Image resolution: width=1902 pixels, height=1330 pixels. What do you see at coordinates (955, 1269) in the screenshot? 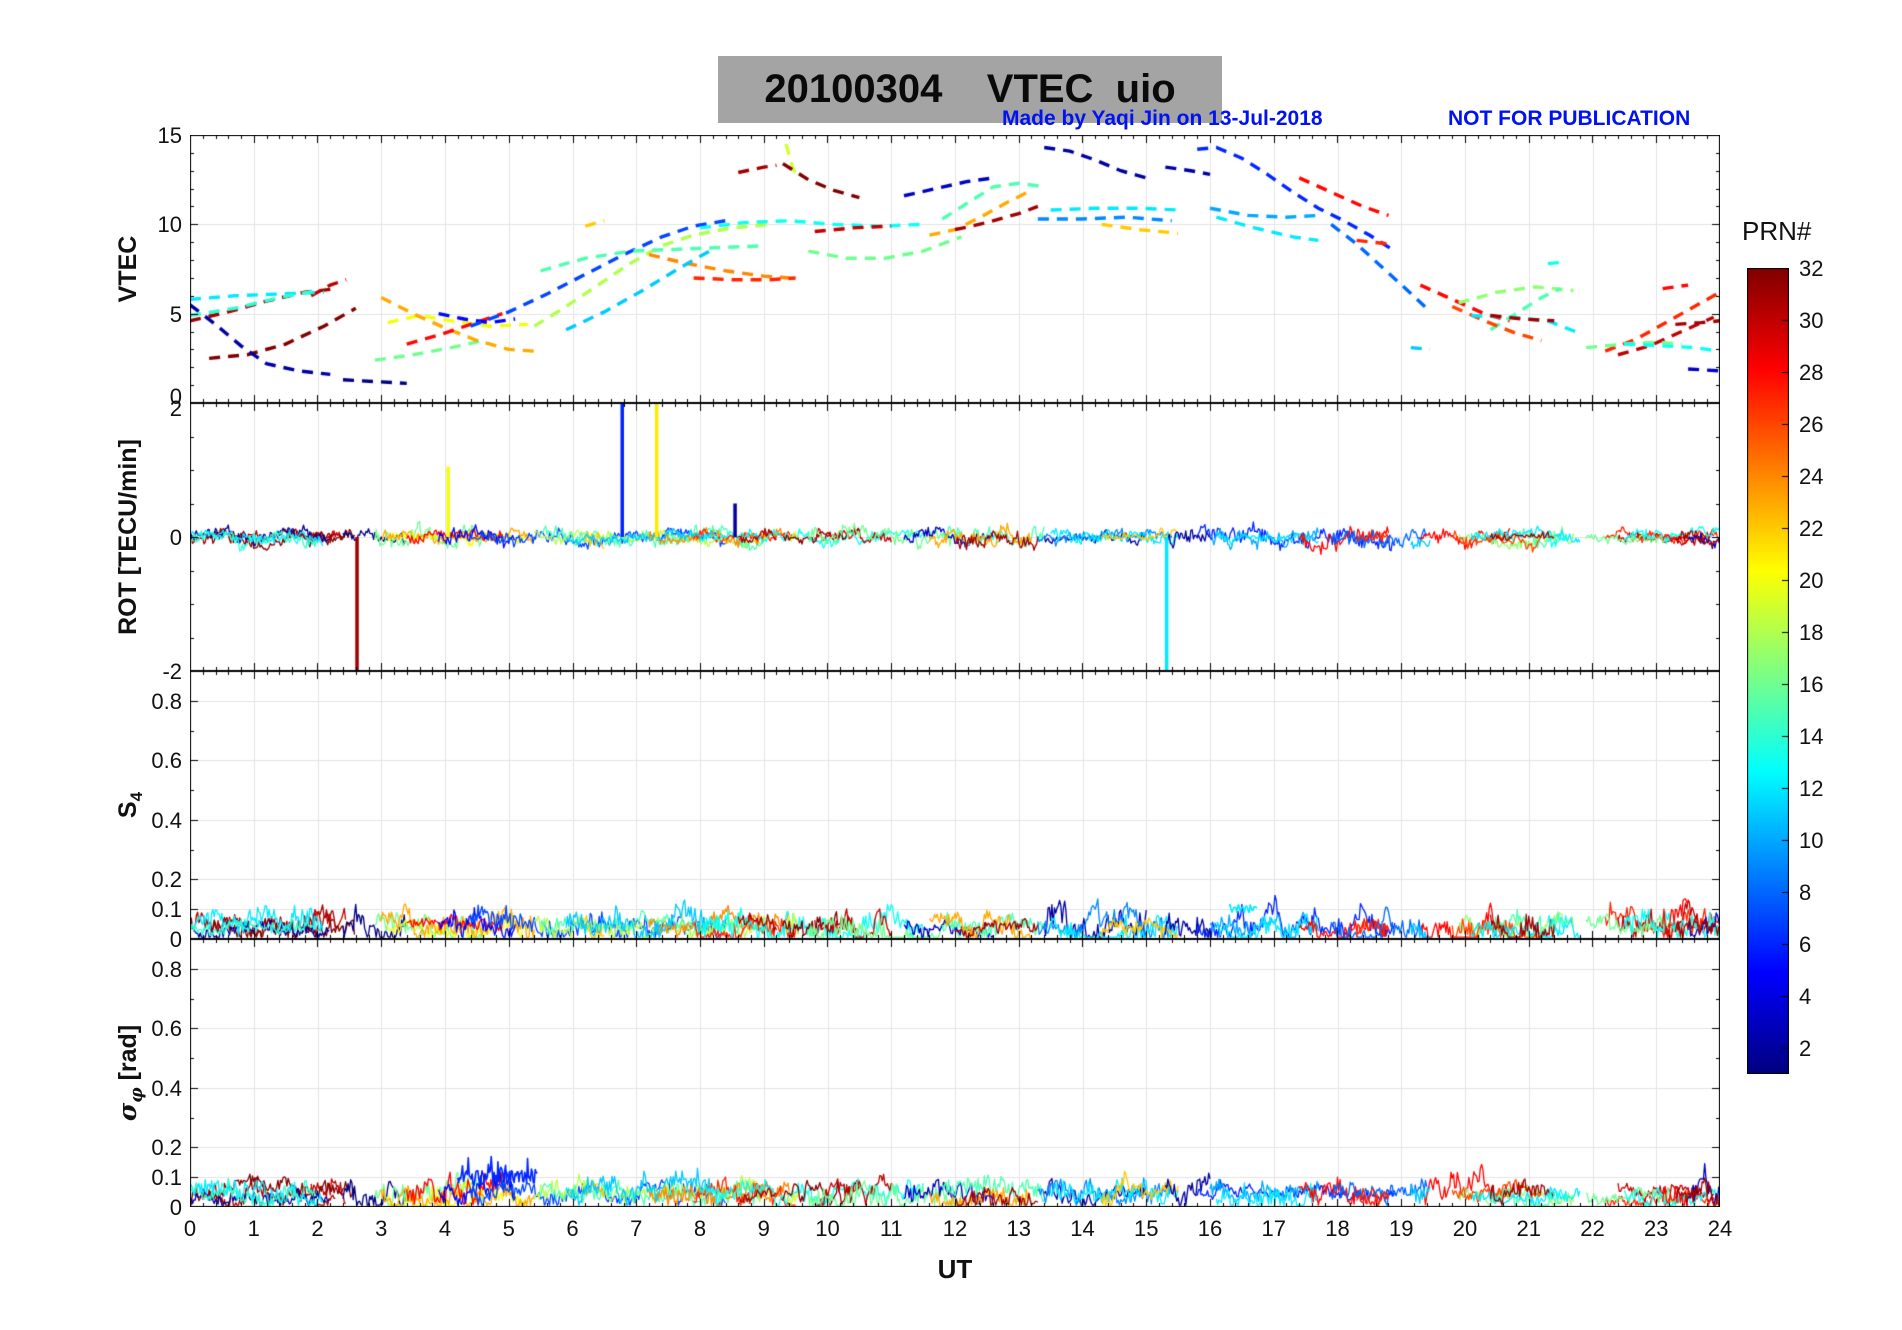
I see `x-axis-label: UT` at bounding box center [955, 1269].